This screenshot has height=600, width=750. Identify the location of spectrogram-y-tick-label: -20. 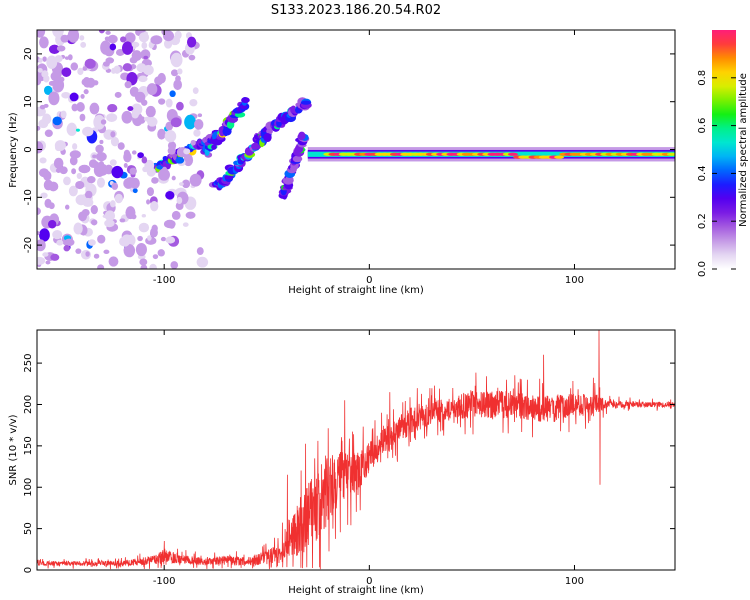
(28, 245).